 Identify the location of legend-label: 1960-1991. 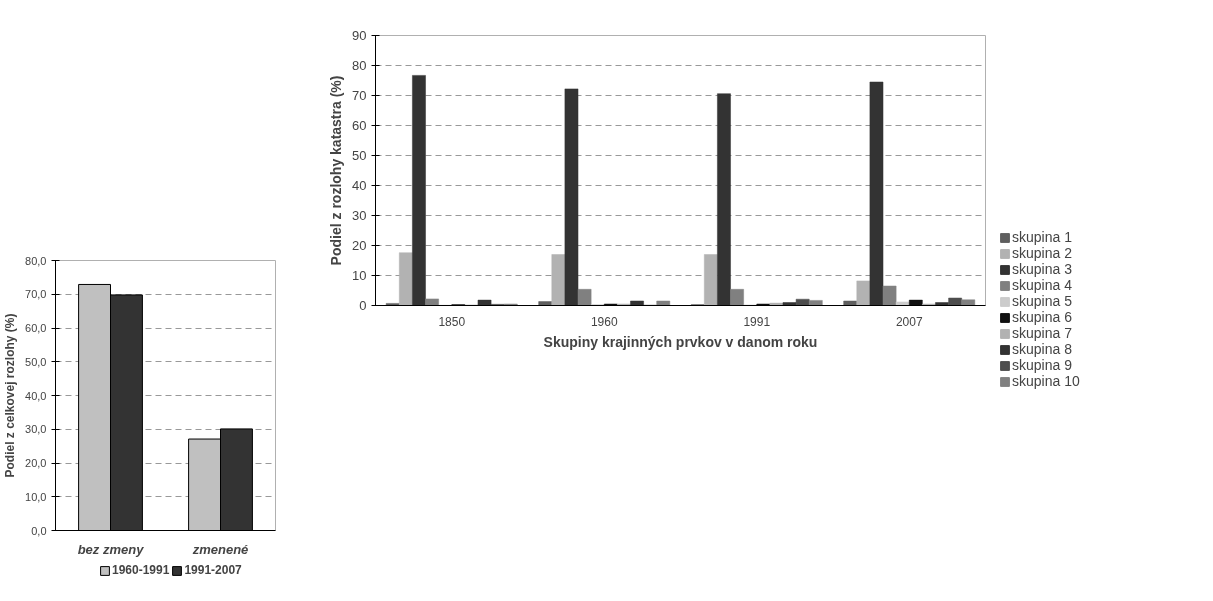
(141, 570).